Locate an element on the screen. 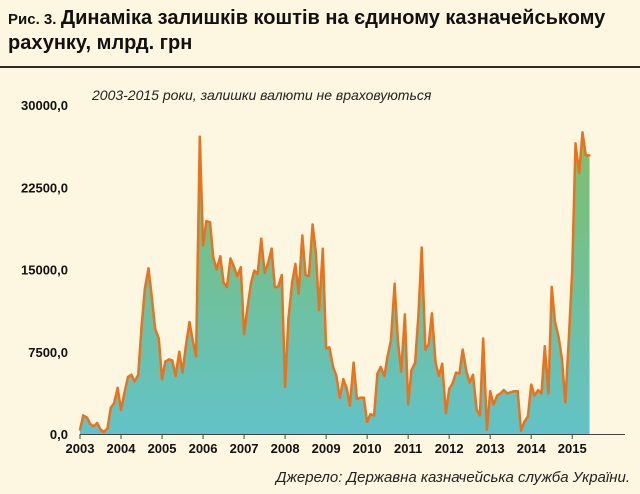  y-tick-label: 15000,0 is located at coordinates (44, 270).